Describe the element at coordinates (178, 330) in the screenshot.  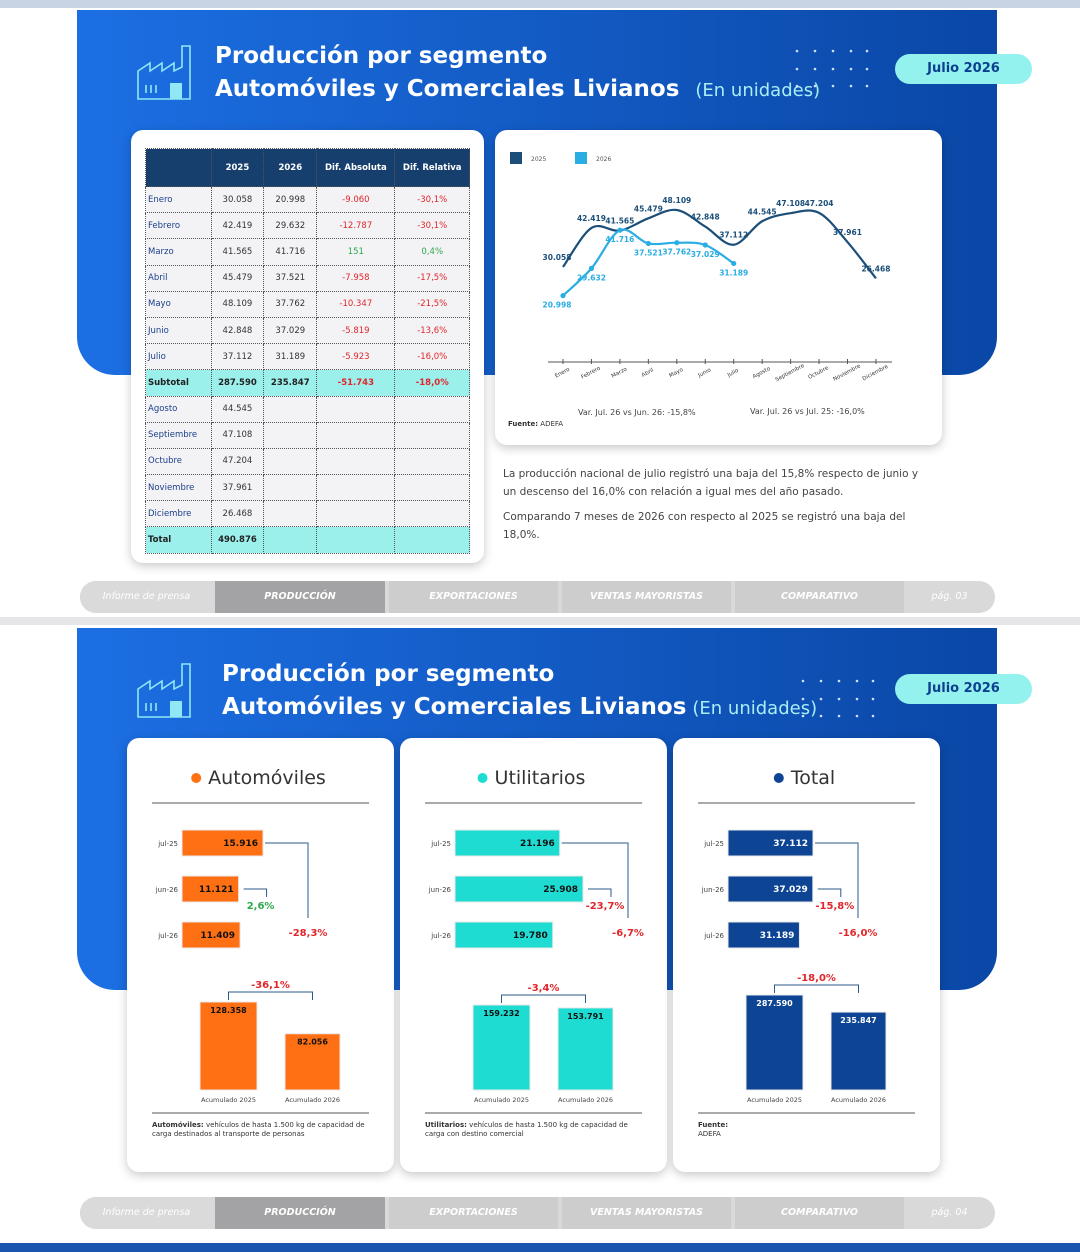
I see `table-cell: Junio` at that location.